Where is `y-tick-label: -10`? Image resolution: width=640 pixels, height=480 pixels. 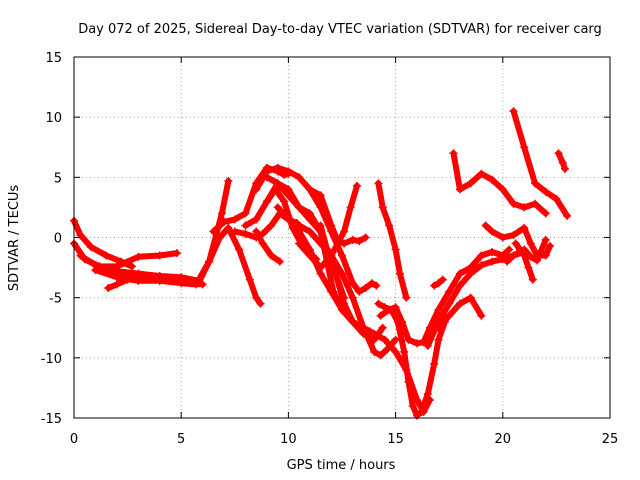 y-tick-label: -10 is located at coordinates (51, 359).